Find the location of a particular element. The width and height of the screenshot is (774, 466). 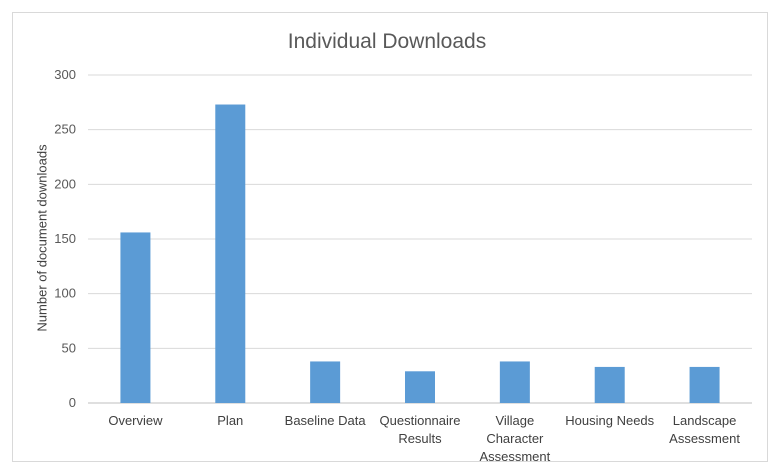

y-tick-label: 250 is located at coordinates (65, 129).